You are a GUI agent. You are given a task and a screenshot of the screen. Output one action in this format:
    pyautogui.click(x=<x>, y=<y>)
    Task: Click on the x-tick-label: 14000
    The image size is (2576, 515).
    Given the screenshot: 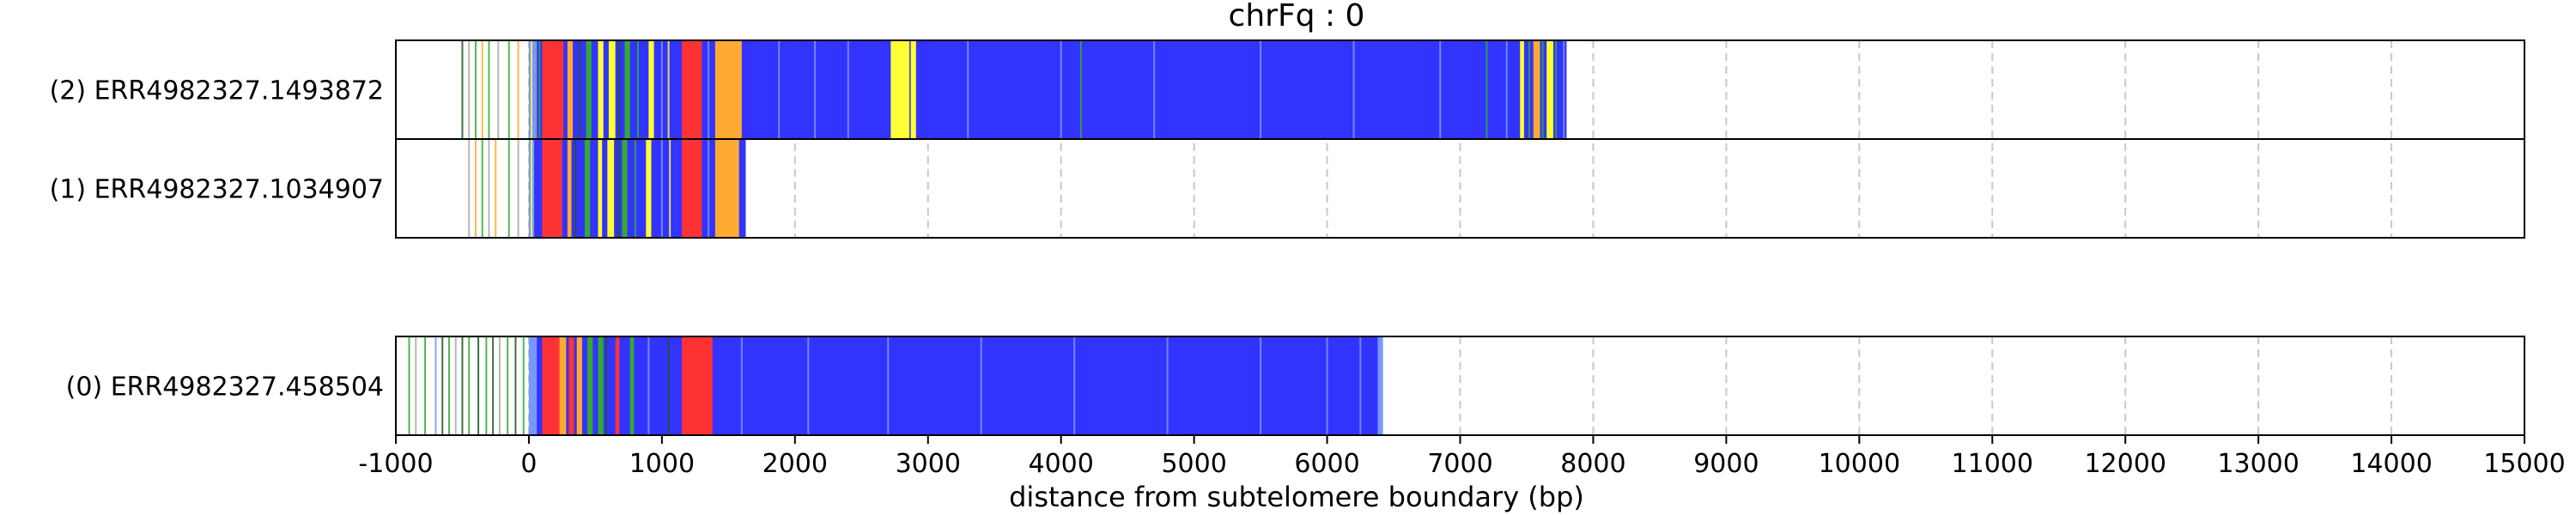 What is the action you would take?
    pyautogui.click(x=2391, y=464)
    